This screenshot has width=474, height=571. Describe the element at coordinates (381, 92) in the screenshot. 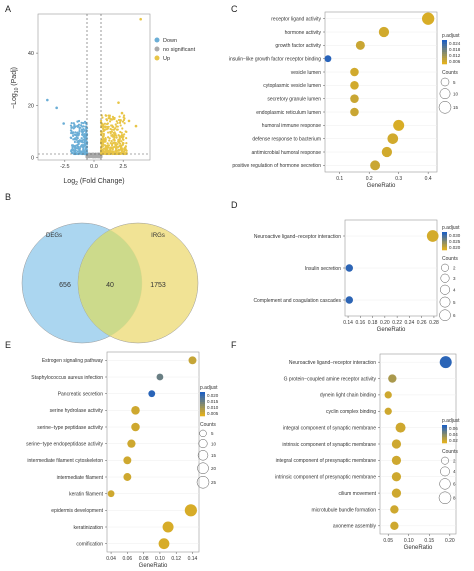

I see `dotplot-area` at that location.